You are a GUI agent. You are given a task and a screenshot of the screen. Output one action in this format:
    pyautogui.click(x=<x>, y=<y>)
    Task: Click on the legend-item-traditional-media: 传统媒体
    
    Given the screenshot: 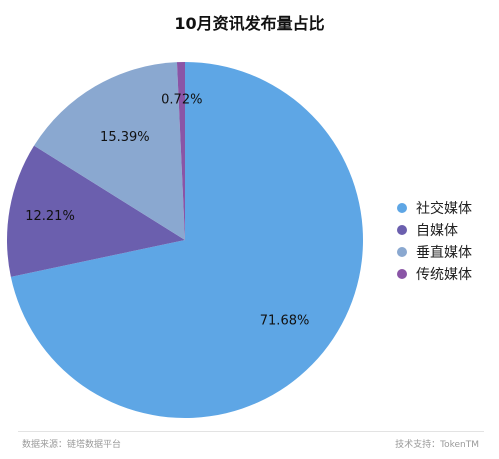 What is the action you would take?
    pyautogui.click(x=434, y=274)
    